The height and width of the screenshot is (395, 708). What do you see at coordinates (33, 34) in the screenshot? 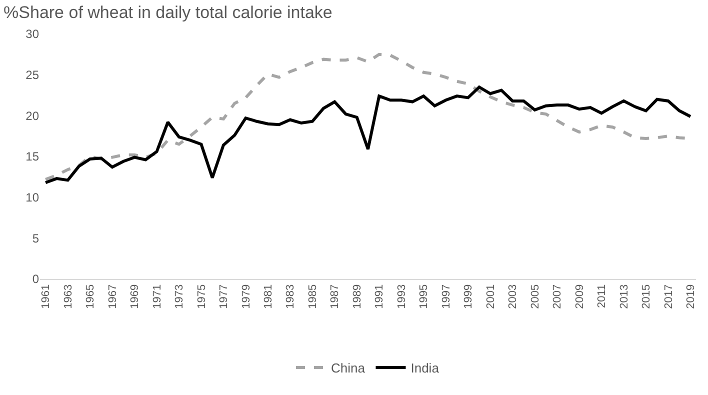
I see `y-tick-label: 30` at bounding box center [33, 34].